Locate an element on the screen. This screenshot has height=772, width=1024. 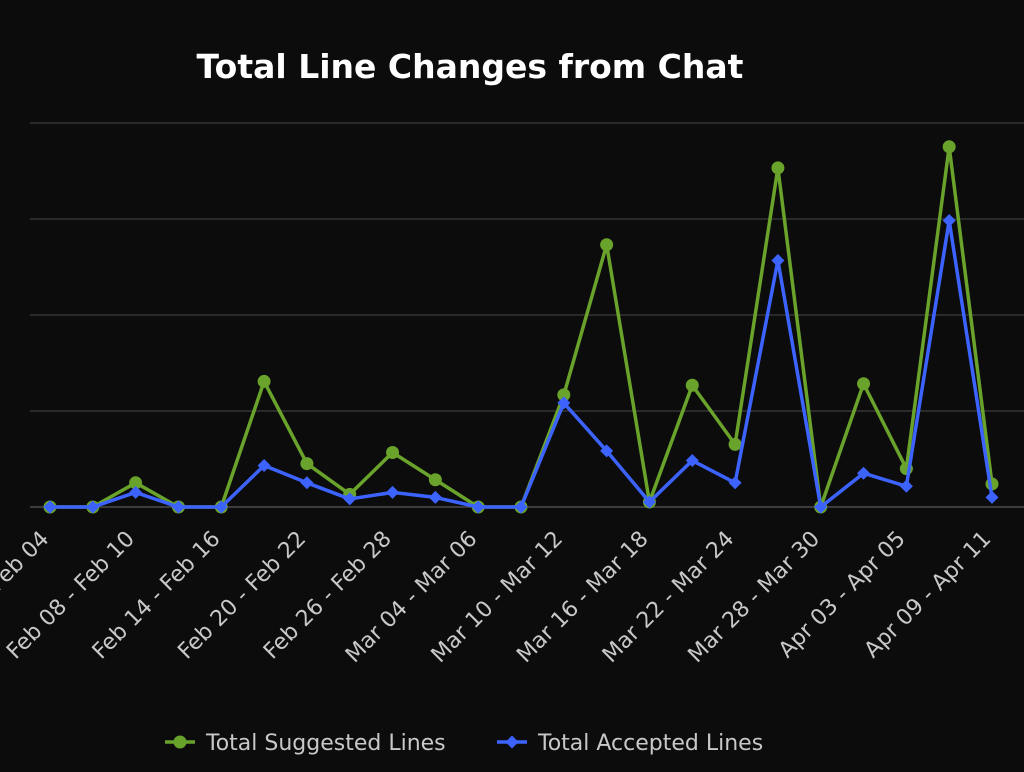
legend-item: Total Accepted Lines is located at coordinates (630, 743).